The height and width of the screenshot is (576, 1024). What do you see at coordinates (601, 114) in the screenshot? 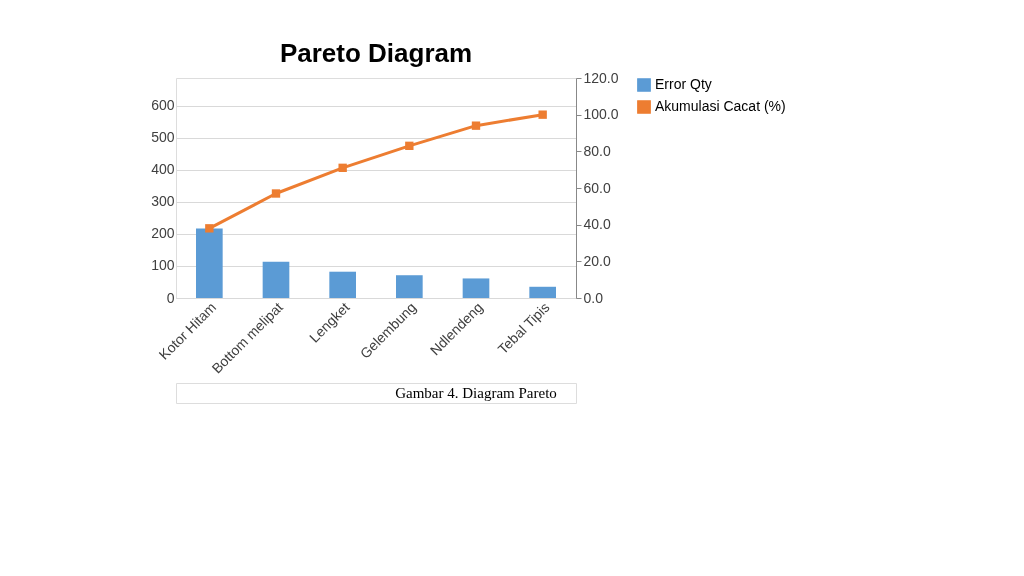
I see `y2-tick-label: 100.0` at bounding box center [601, 114].